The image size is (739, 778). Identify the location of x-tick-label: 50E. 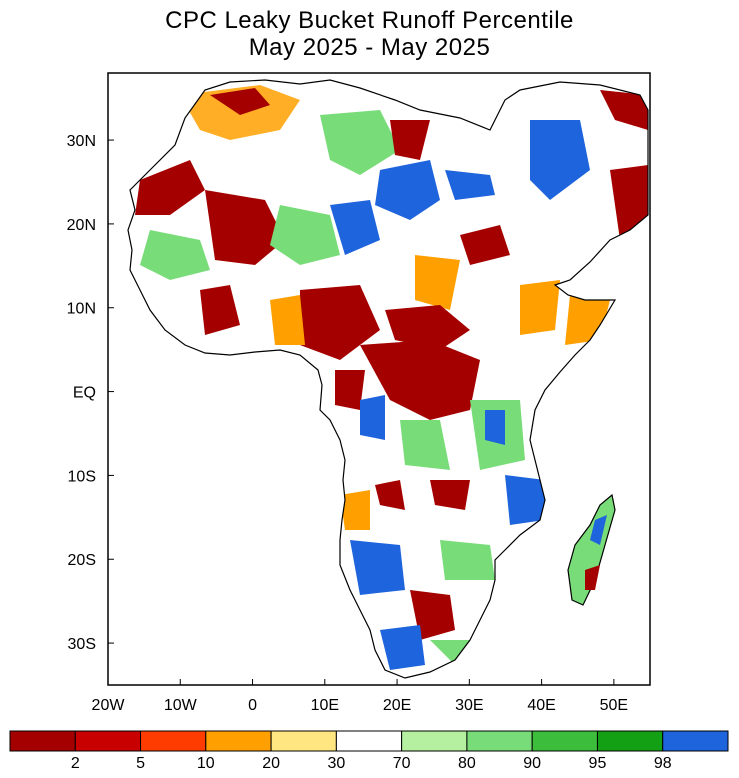
(614, 705).